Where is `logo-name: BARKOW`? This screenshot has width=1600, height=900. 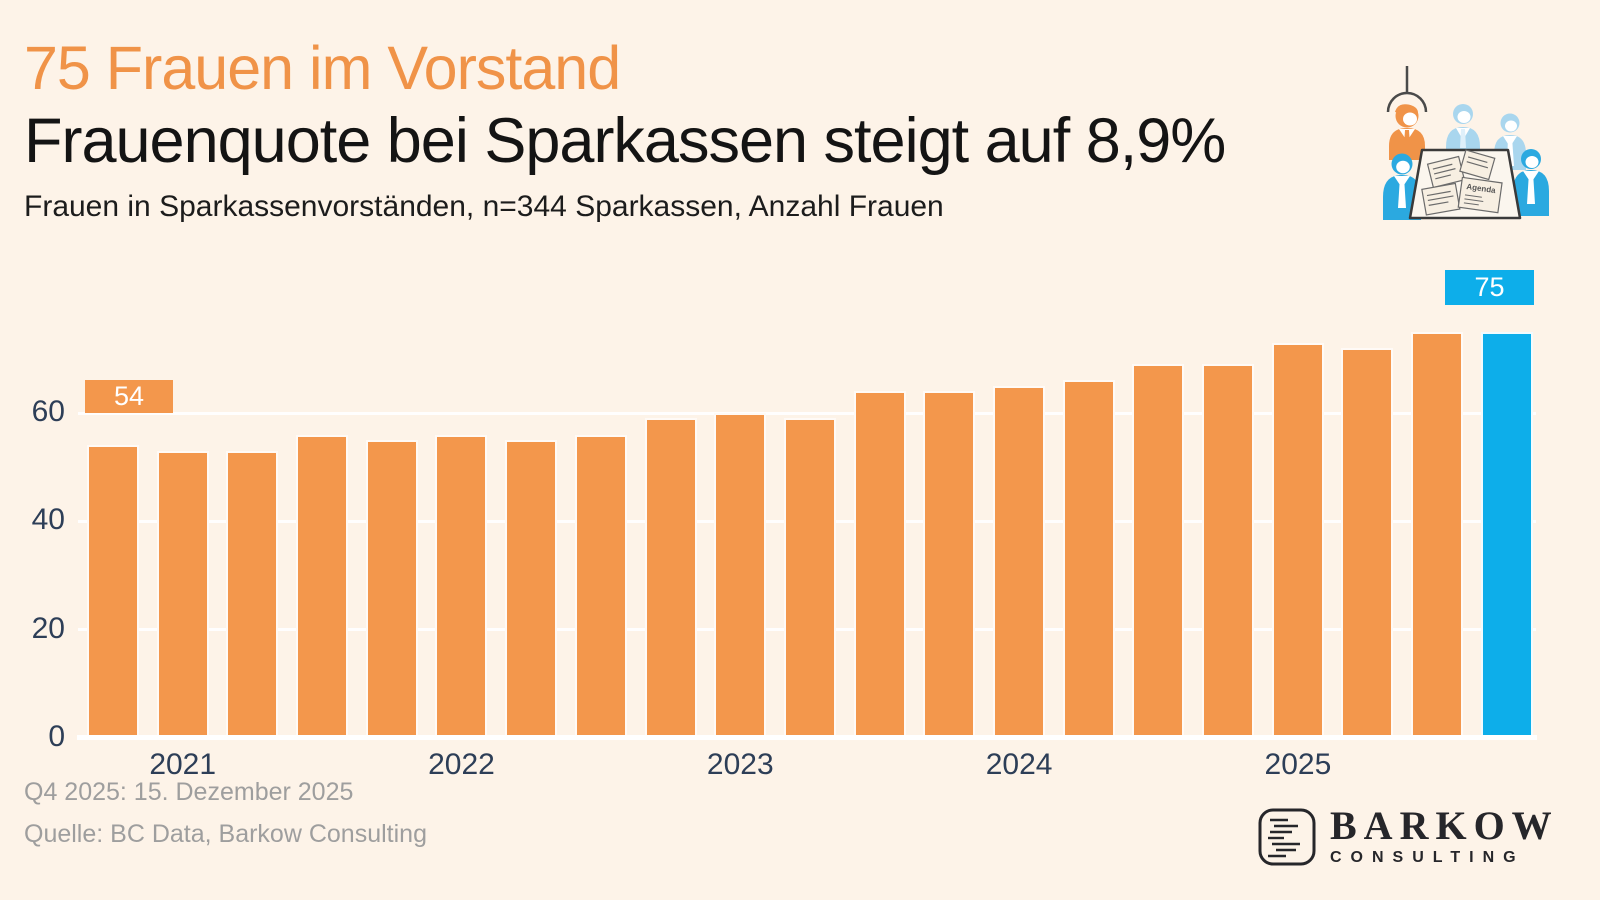 logo-name: BARKOW is located at coordinates (1444, 825).